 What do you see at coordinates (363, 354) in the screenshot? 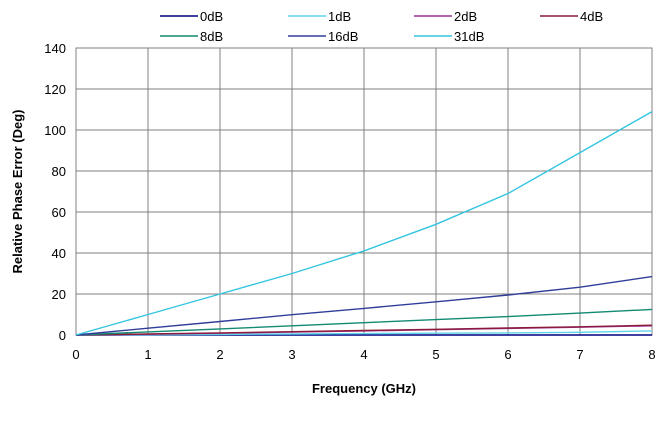
I see `x-tick-label: 4` at bounding box center [363, 354].